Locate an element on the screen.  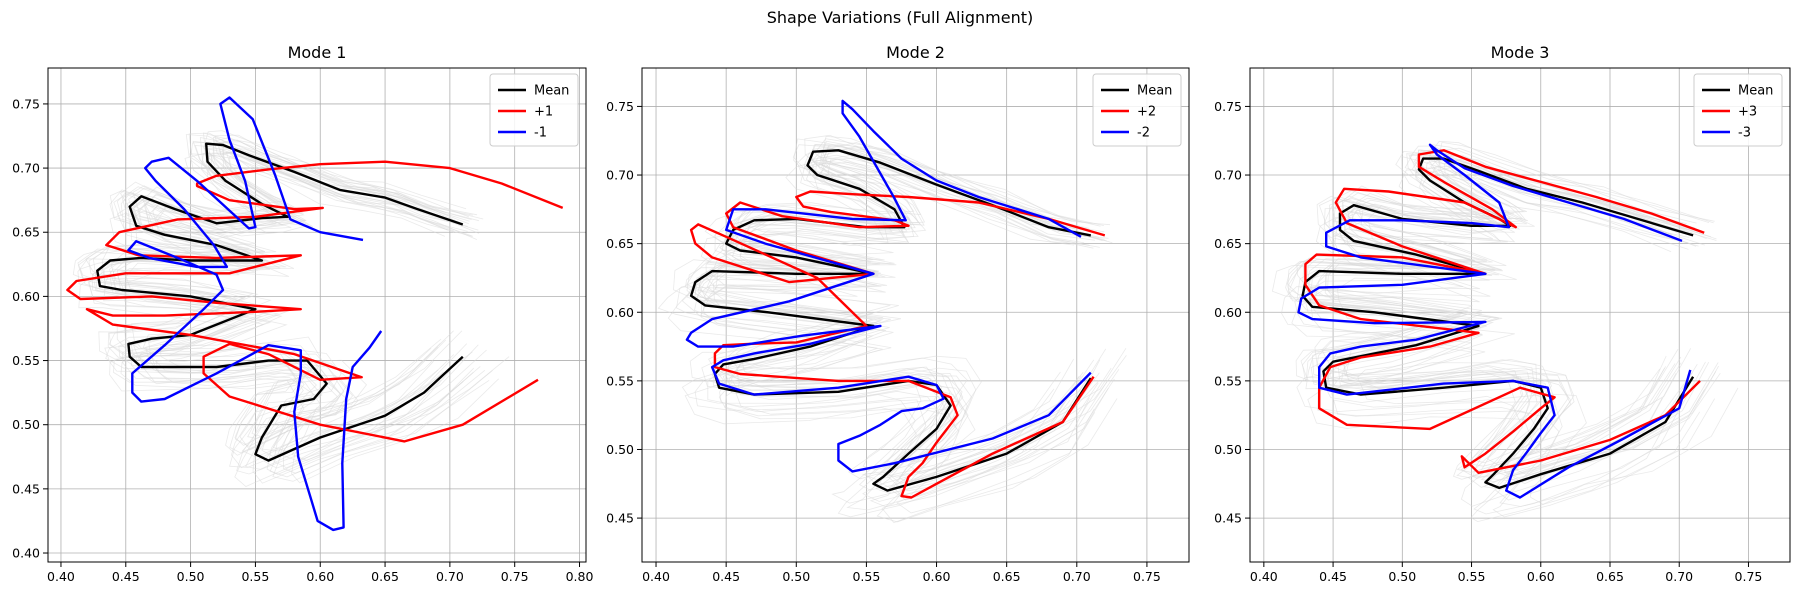
legend-label: +1 is located at coordinates (543, 112).